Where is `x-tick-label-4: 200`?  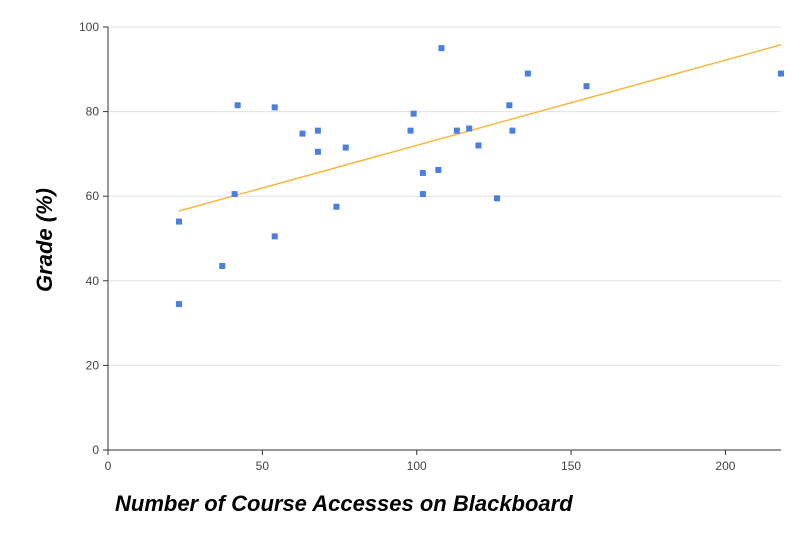
x-tick-label-4: 200 is located at coordinates (725, 466).